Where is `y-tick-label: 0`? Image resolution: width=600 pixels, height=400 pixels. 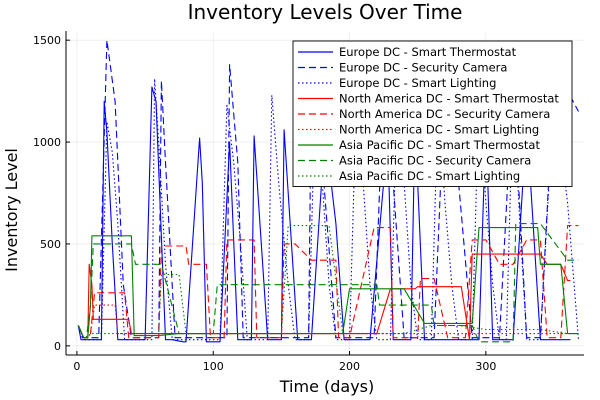
y-tick-label: 0 is located at coordinates (57, 346).